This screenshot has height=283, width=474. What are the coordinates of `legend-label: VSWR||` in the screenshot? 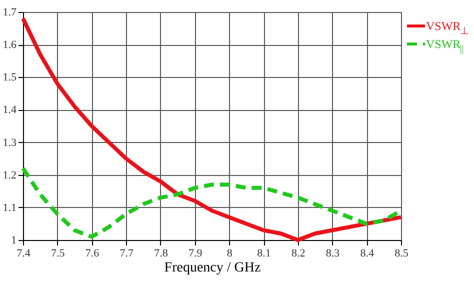 It's located at (445, 46).